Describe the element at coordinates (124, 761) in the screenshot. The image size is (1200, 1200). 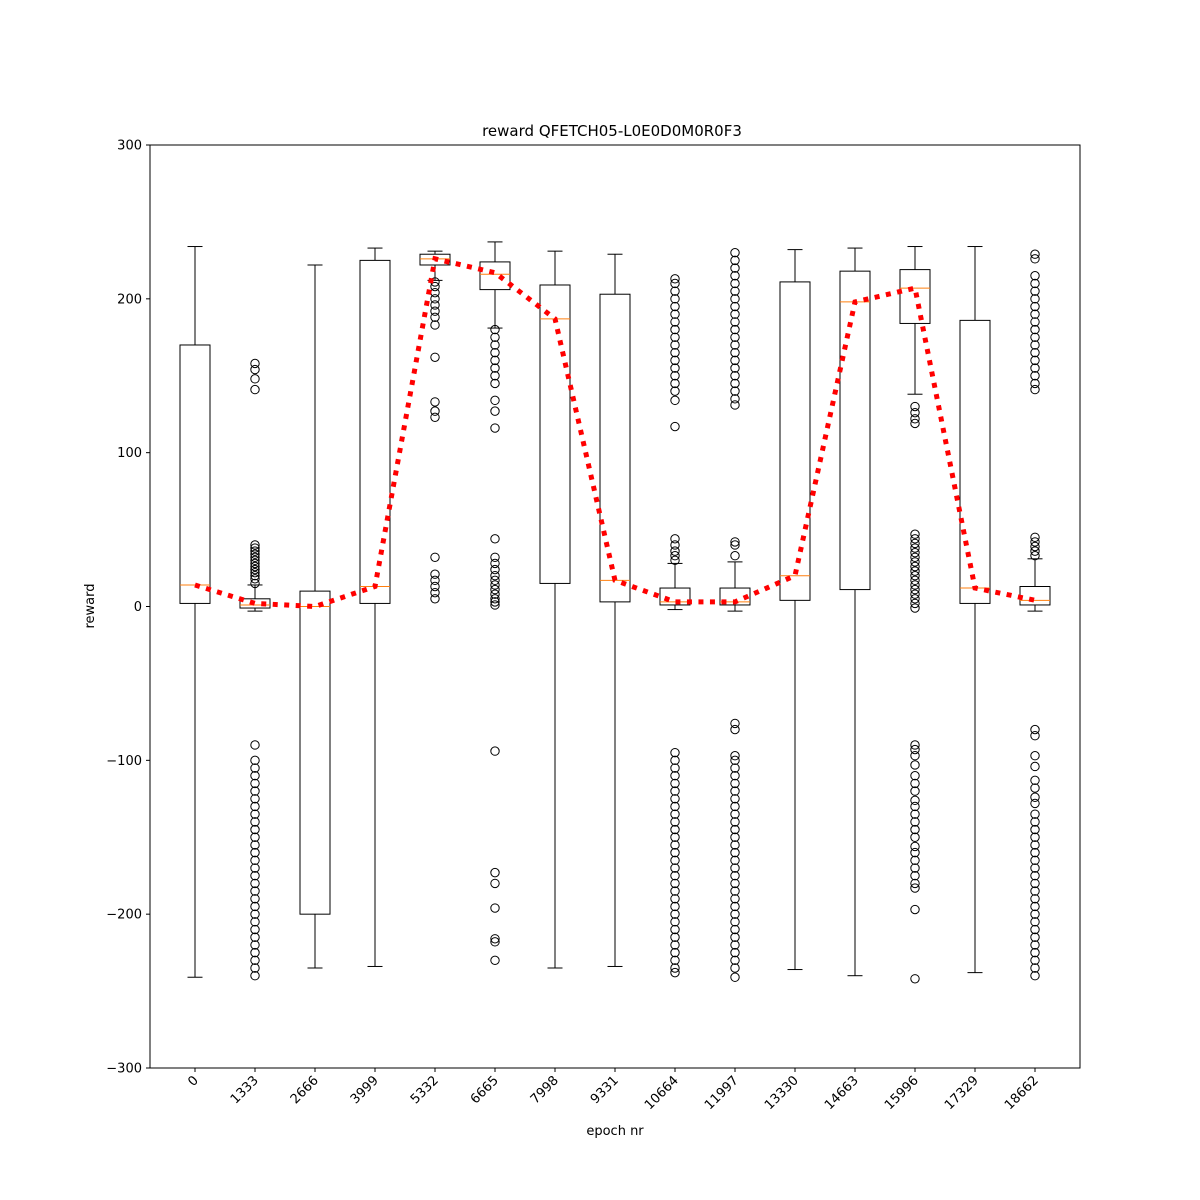
I see `y-tick-label: −100` at that location.